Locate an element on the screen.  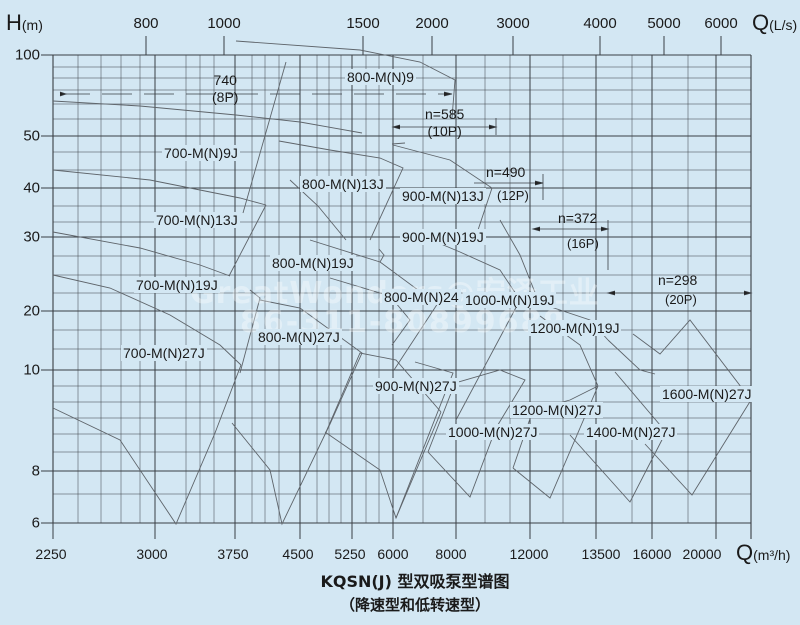
speed-value: n=372 is located at coordinates (578, 218).